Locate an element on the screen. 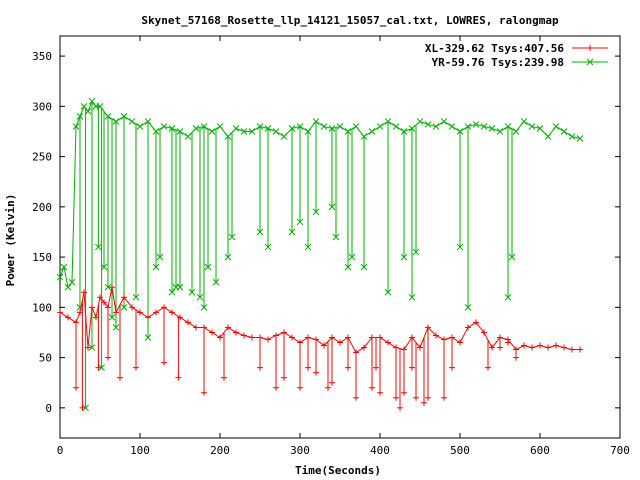 Image resolution: width=640 pixels, height=480 pixels. x-axis-label: Time(Seconds) is located at coordinates (338, 470).